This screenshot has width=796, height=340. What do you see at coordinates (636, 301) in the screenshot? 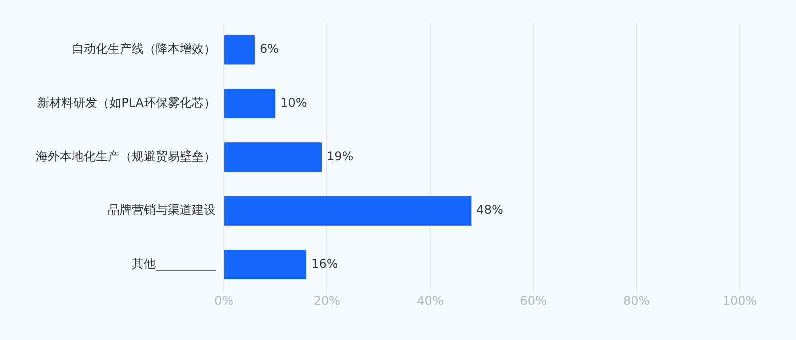
I see `x-tick-label: 80%` at bounding box center [636, 301].